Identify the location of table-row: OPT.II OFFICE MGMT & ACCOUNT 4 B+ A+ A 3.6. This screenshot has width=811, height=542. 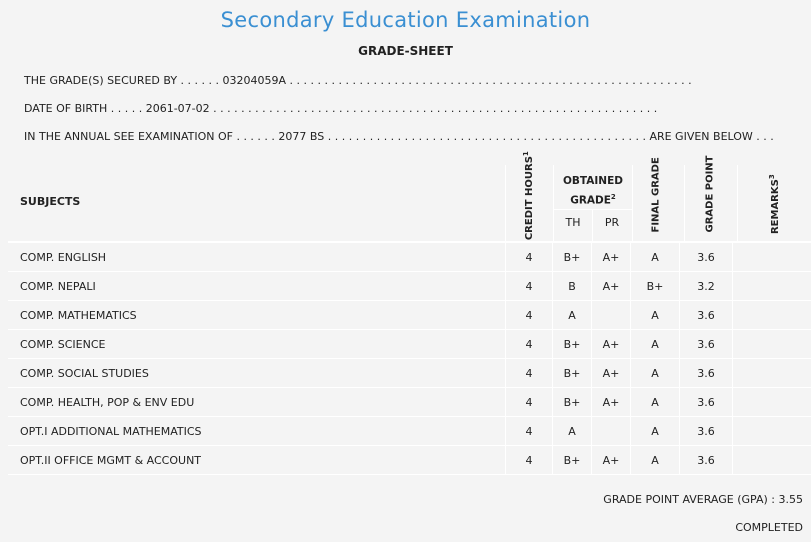
(409, 460).